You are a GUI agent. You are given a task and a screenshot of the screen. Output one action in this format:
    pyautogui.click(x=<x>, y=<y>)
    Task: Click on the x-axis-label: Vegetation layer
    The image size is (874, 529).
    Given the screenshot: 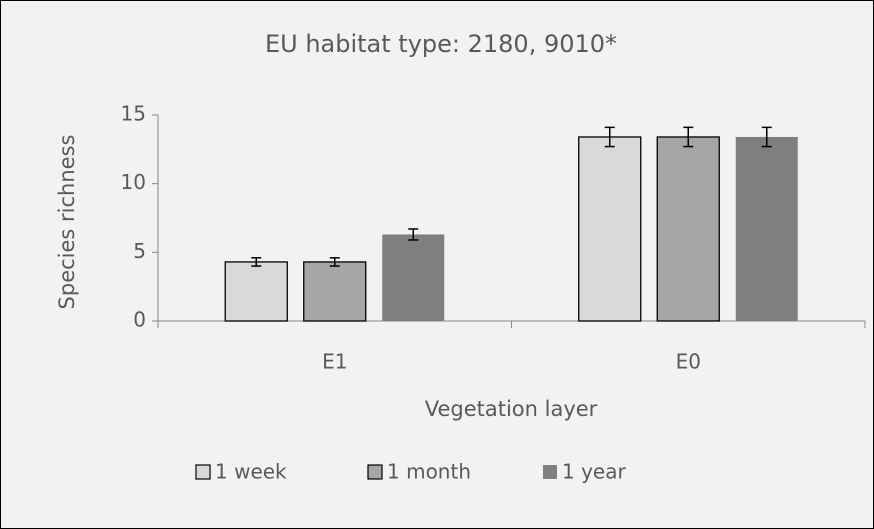 What is the action you would take?
    pyautogui.click(x=511, y=409)
    